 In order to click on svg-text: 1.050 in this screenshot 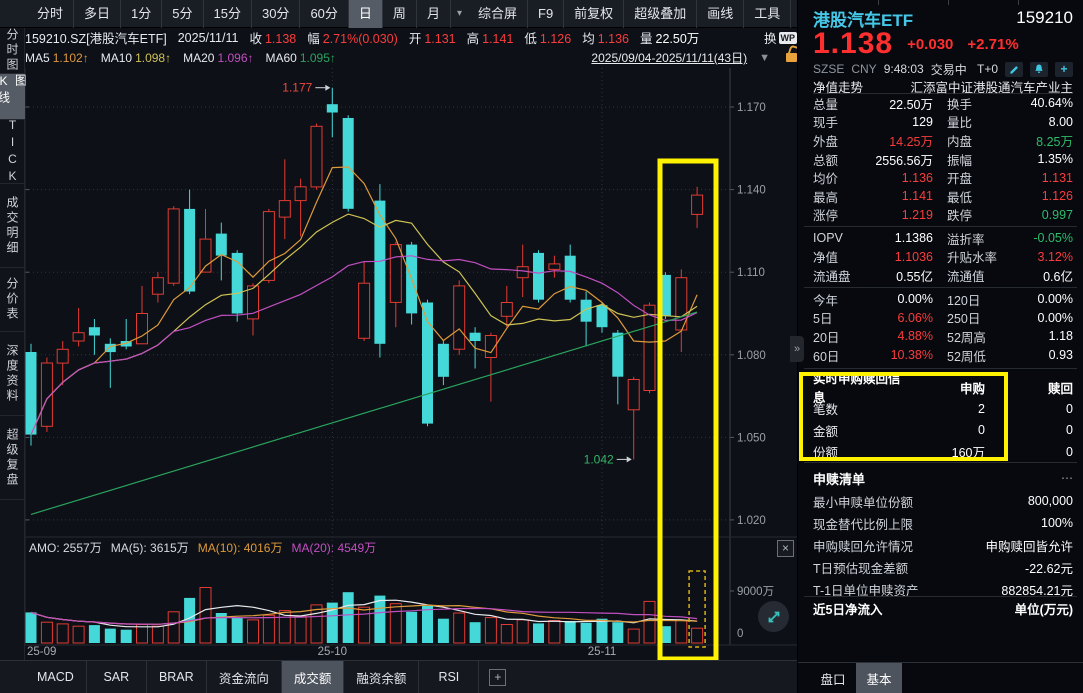, I will do `click(751, 438)`.